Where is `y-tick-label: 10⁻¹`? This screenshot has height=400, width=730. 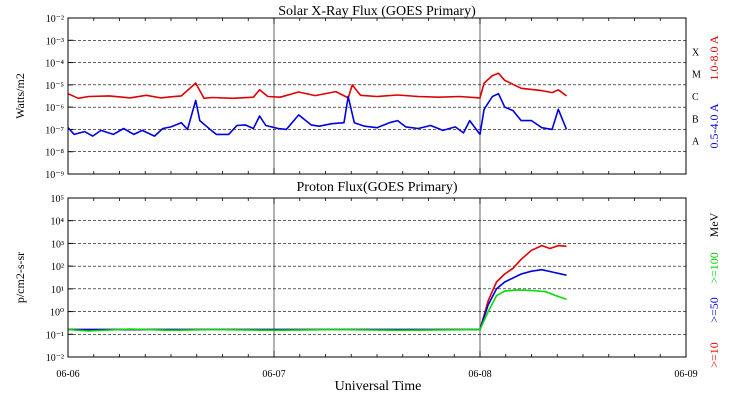 y-tick-label: 10⁻¹ is located at coordinates (55, 335).